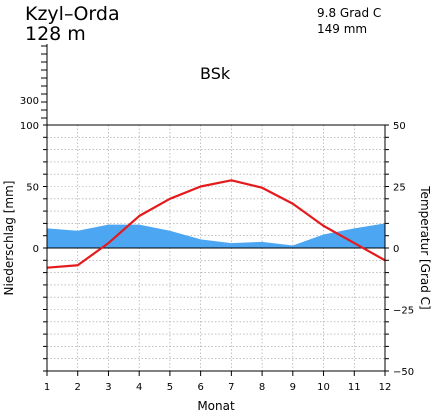 This screenshot has width=436, height=415. I want to click on precipitation-fill, so click(216, 235).